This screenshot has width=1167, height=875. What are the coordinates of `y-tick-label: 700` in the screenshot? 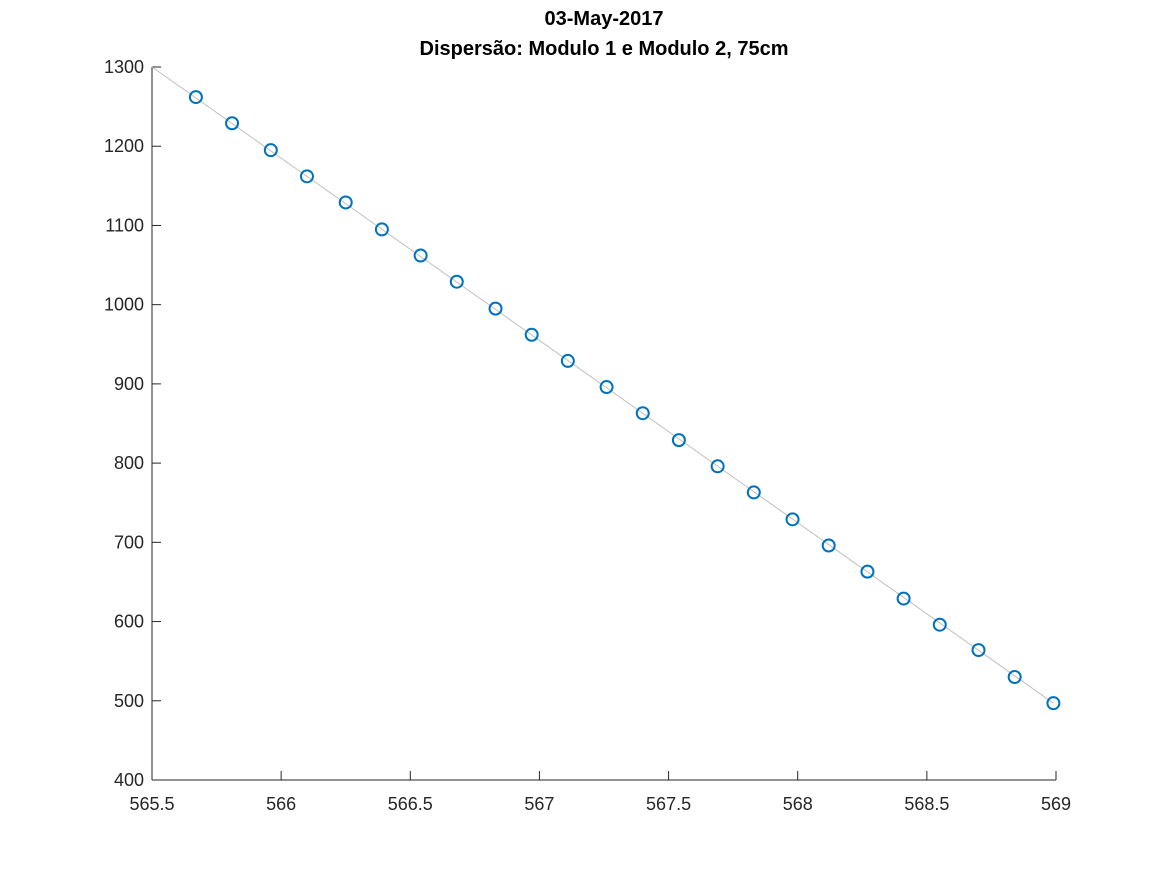 It's located at (129, 542).